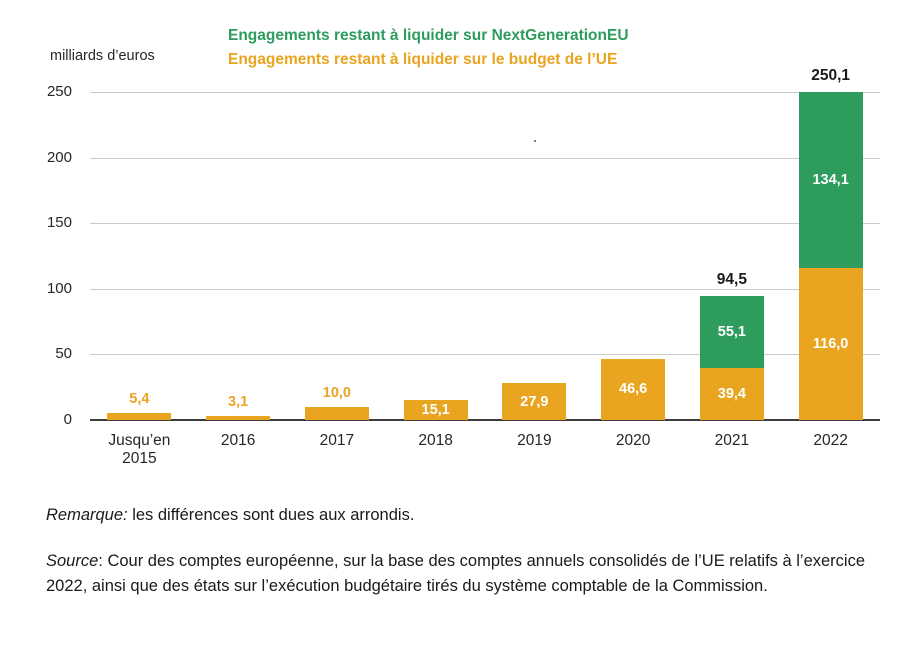 This screenshot has width=924, height=666. What do you see at coordinates (59, 157) in the screenshot?
I see `y-tick-label: 200` at bounding box center [59, 157].